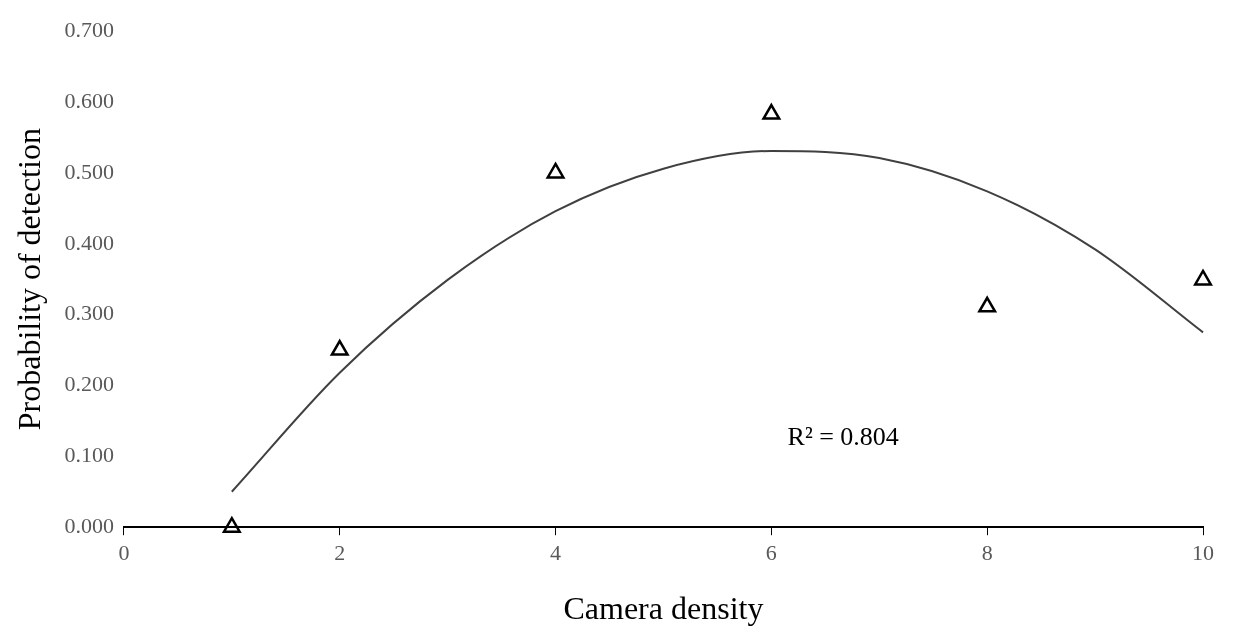 The height and width of the screenshot is (644, 1241). What do you see at coordinates (28, 279) in the screenshot?
I see `y-axis-title: Probability of detection` at bounding box center [28, 279].